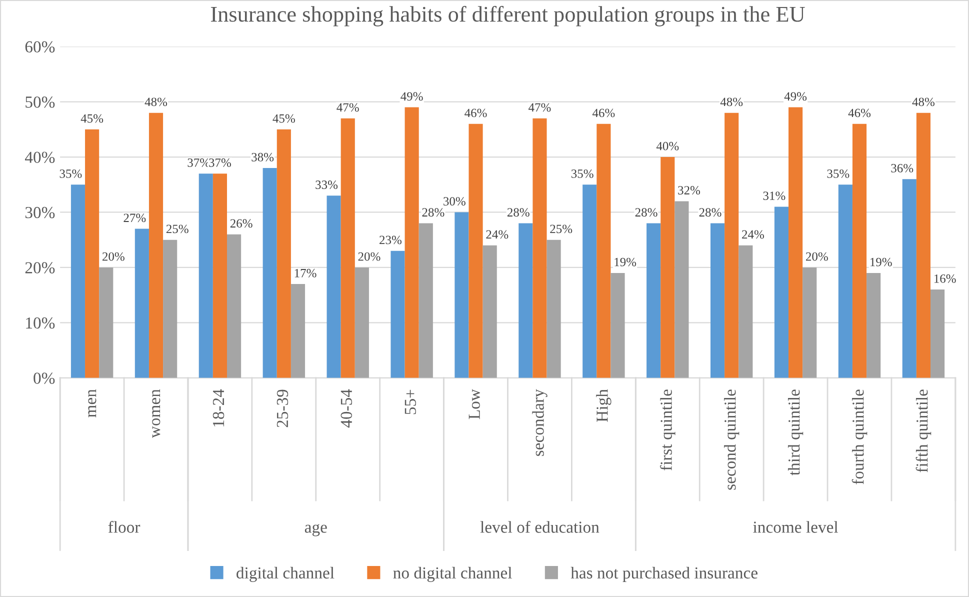 This screenshot has height=597, width=969. I want to click on x-tick-label: third quintile, so click(796, 433).